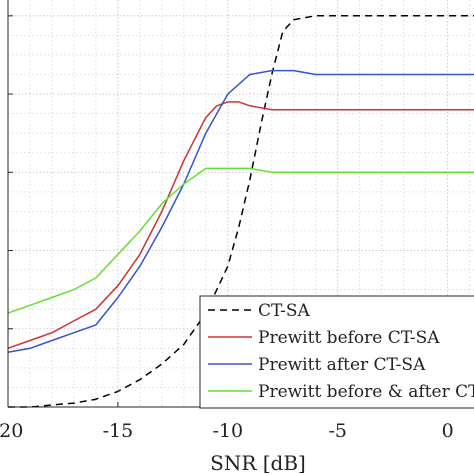  Describe the element at coordinates (349, 338) in the screenshot. I see `legend-label-2: Prewitt before CT-SA` at that location.